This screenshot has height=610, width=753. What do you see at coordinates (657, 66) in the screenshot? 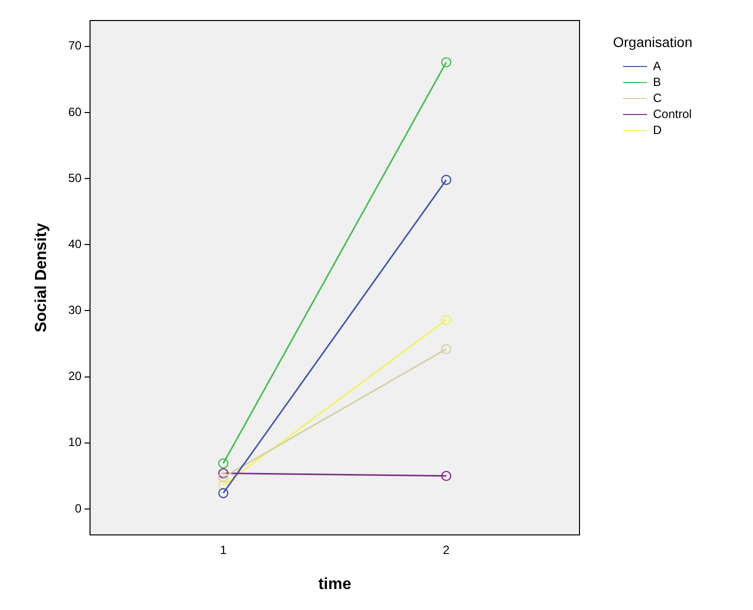
I see `legend-label: A` at bounding box center [657, 66].